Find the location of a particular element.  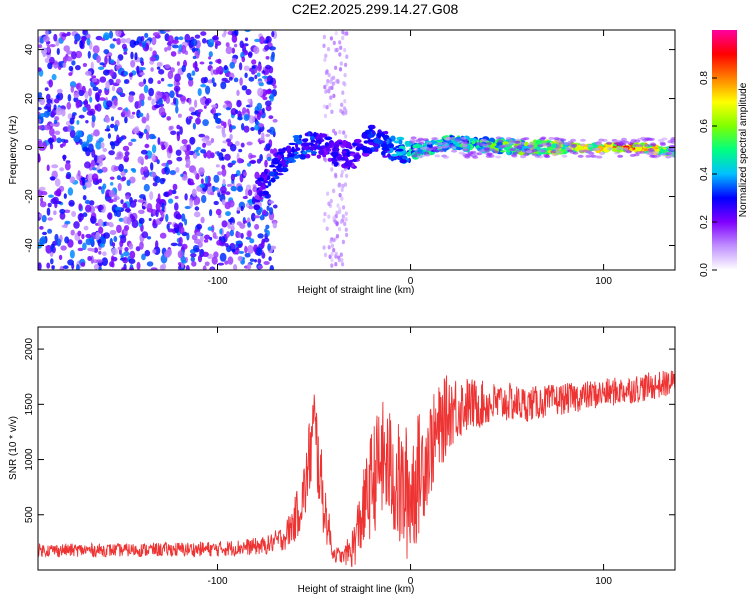

spectrogram-xtick-label: -100 is located at coordinates (218, 281).